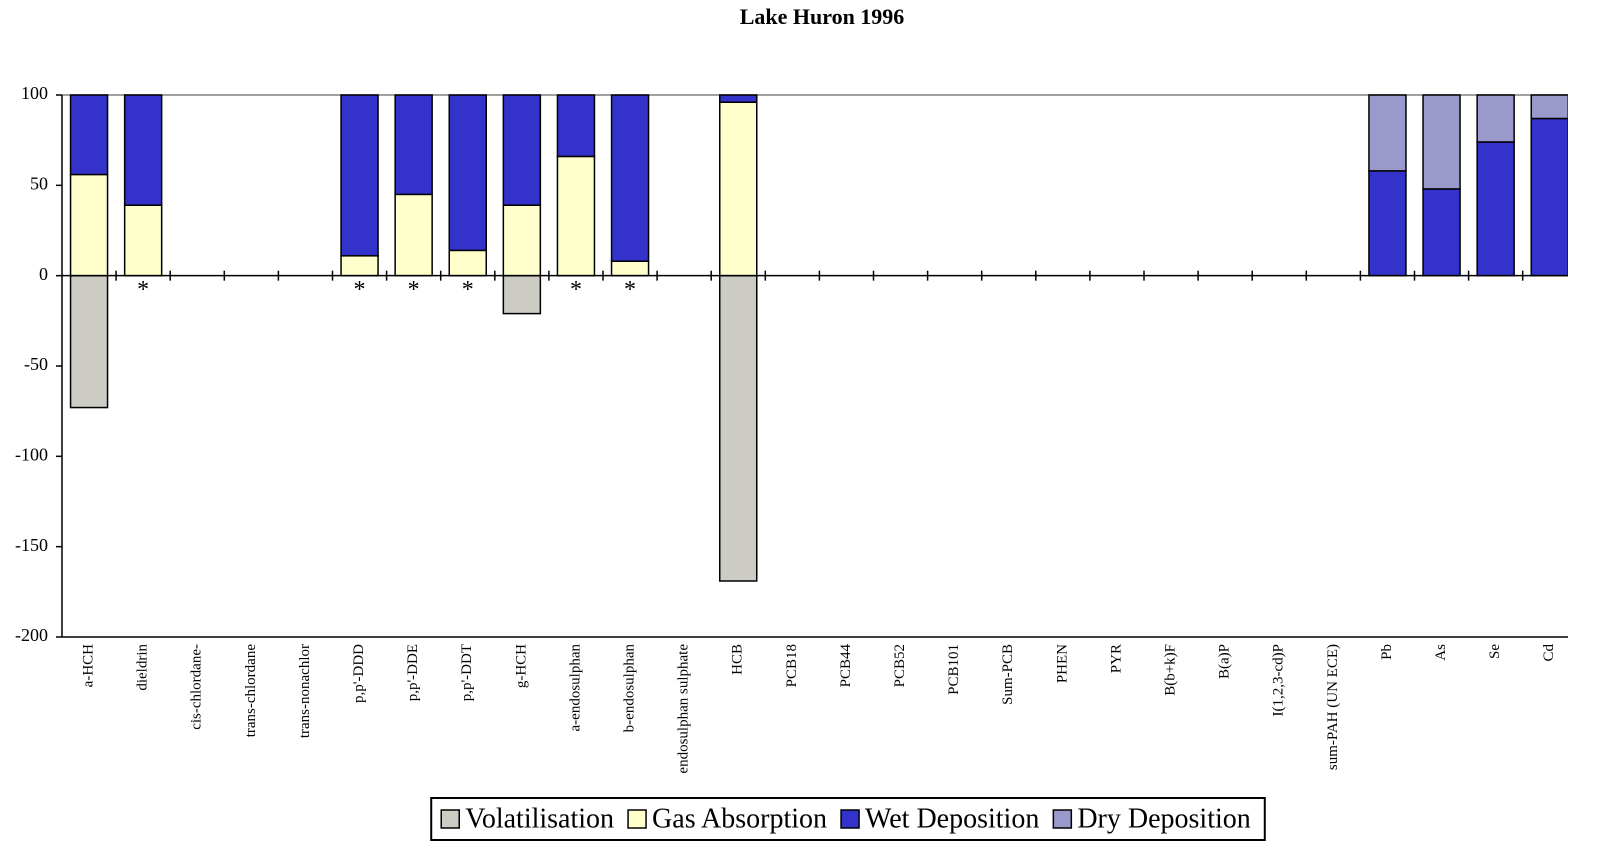  What do you see at coordinates (539, 818) in the screenshot?
I see `legend-label: Volatilisation` at bounding box center [539, 818].